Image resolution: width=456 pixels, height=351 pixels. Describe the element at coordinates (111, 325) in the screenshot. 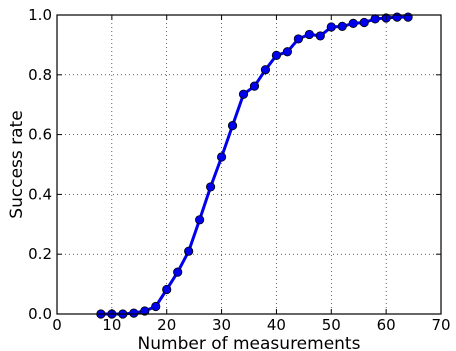

I see `x-tick-label: 10` at that location.